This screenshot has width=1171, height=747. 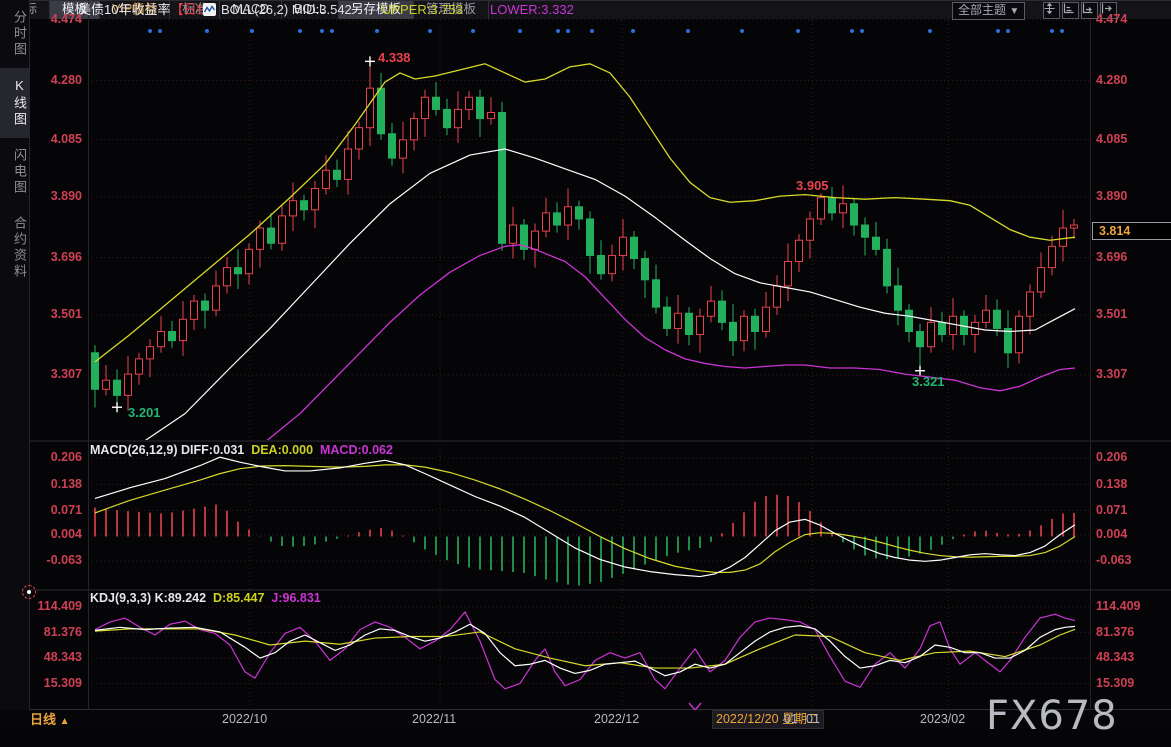 I want to click on move-tool-icon, so click(x=1051, y=10).